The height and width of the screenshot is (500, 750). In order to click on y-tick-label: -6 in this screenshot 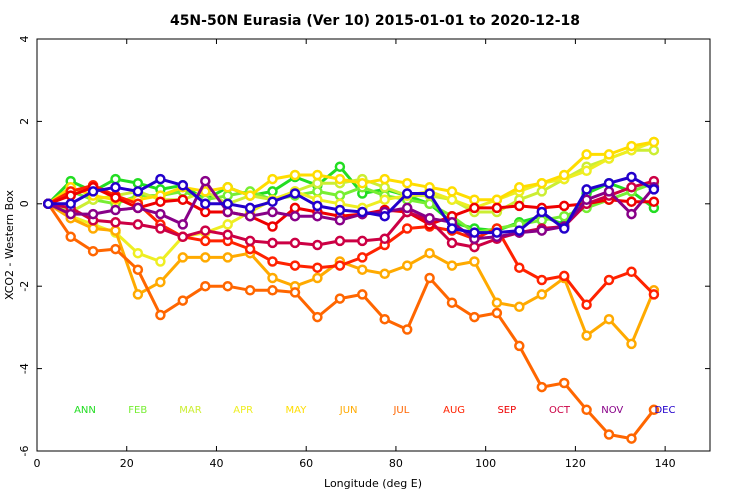, I will do `click(24, 451)`.